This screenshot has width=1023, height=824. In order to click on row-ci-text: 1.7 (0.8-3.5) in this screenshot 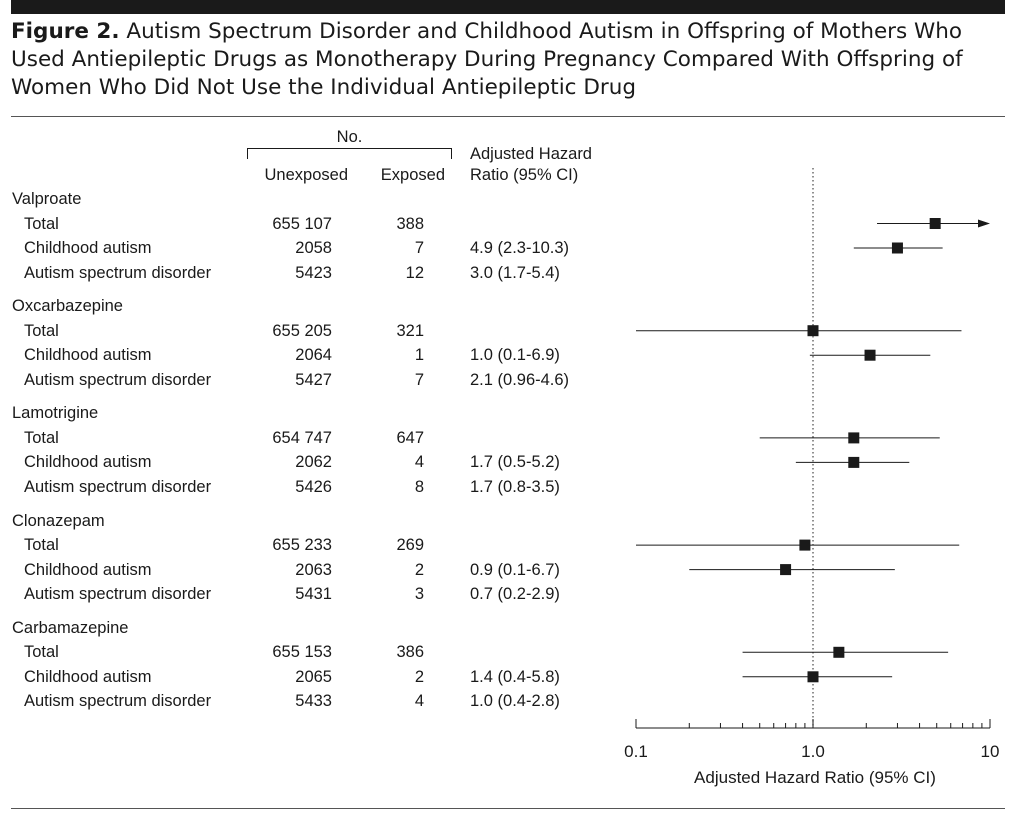, I will do `click(515, 486)`.